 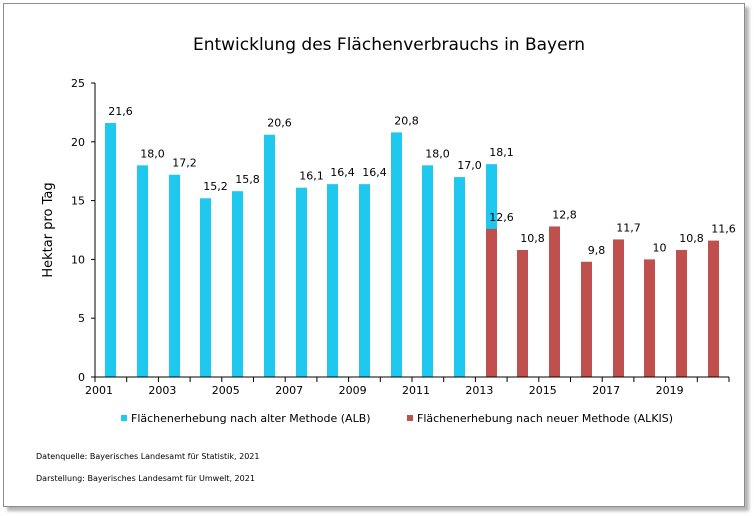 I want to click on x-tick-label: 2007, so click(x=289, y=390).